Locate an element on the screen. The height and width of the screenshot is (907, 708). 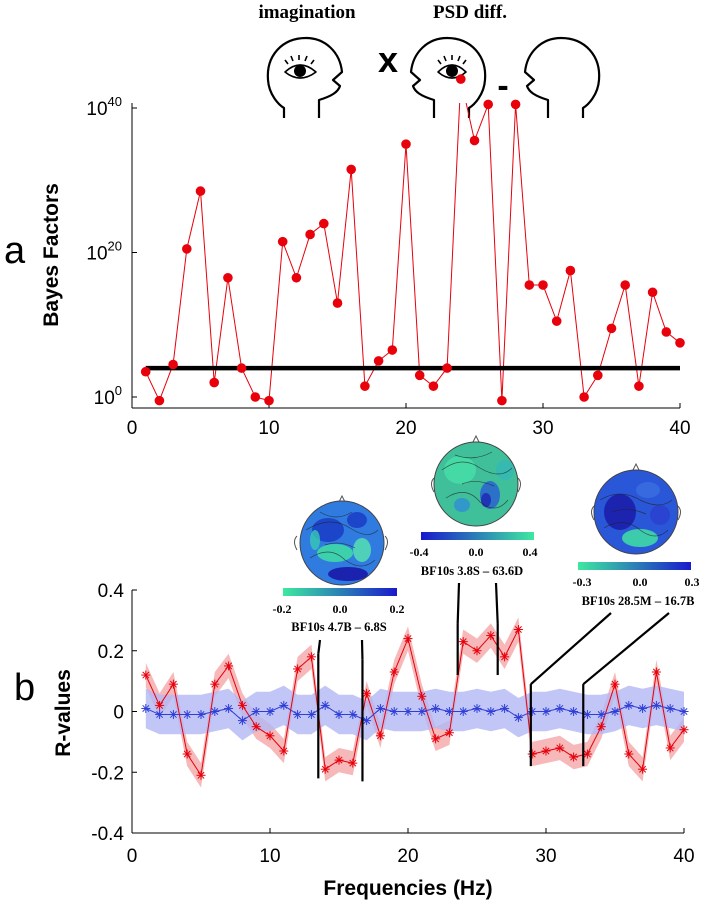
panel-b-x-tick-label: 20 is located at coordinates (407, 856).